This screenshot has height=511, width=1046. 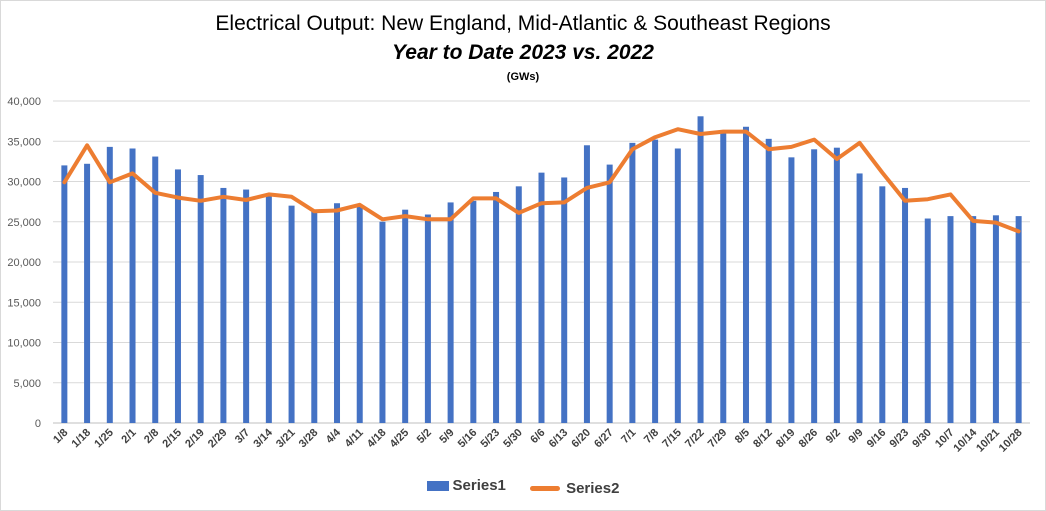 I want to click on x-tick-label: 7/29, so click(x=718, y=439).